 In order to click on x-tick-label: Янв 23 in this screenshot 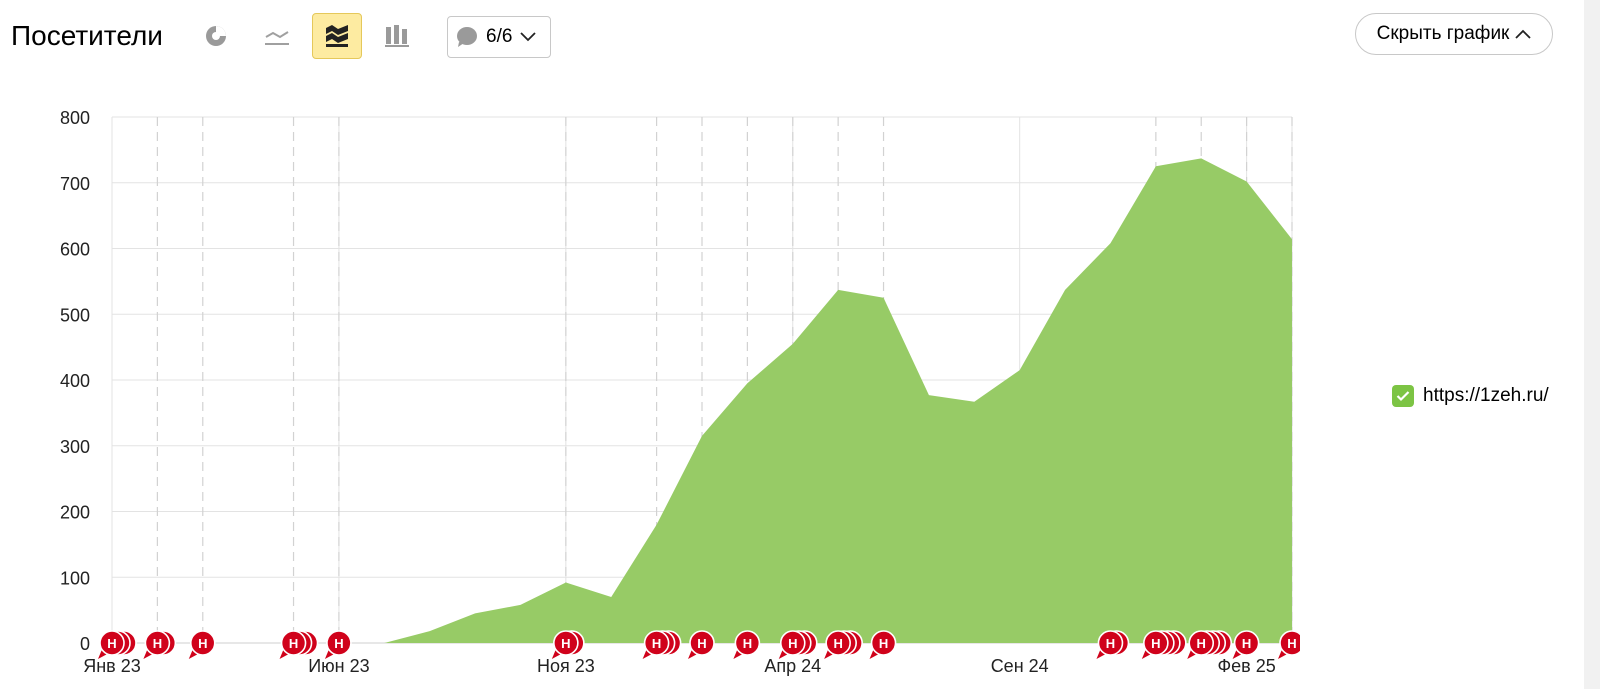, I will do `click(112, 666)`.